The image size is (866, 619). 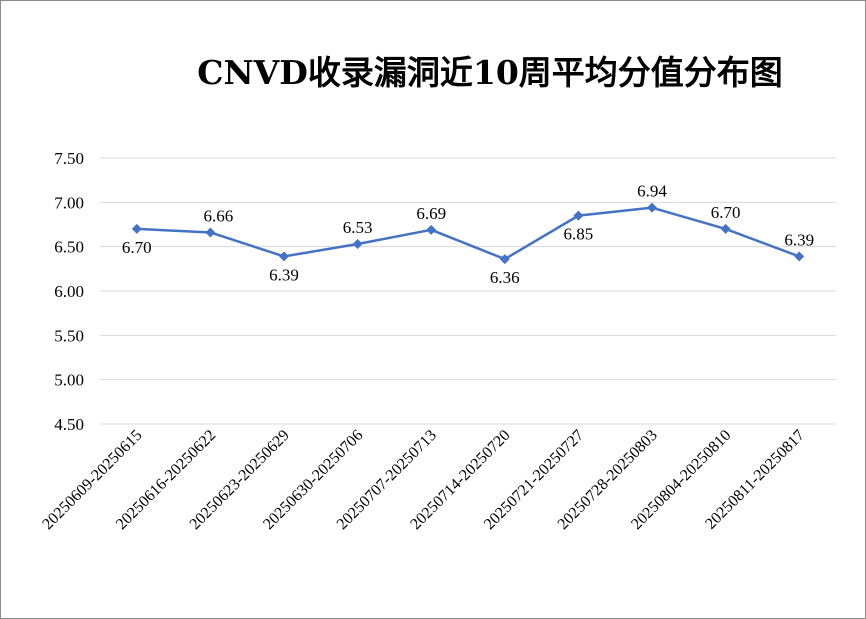 I want to click on data-label: 6.94, so click(x=652, y=191).